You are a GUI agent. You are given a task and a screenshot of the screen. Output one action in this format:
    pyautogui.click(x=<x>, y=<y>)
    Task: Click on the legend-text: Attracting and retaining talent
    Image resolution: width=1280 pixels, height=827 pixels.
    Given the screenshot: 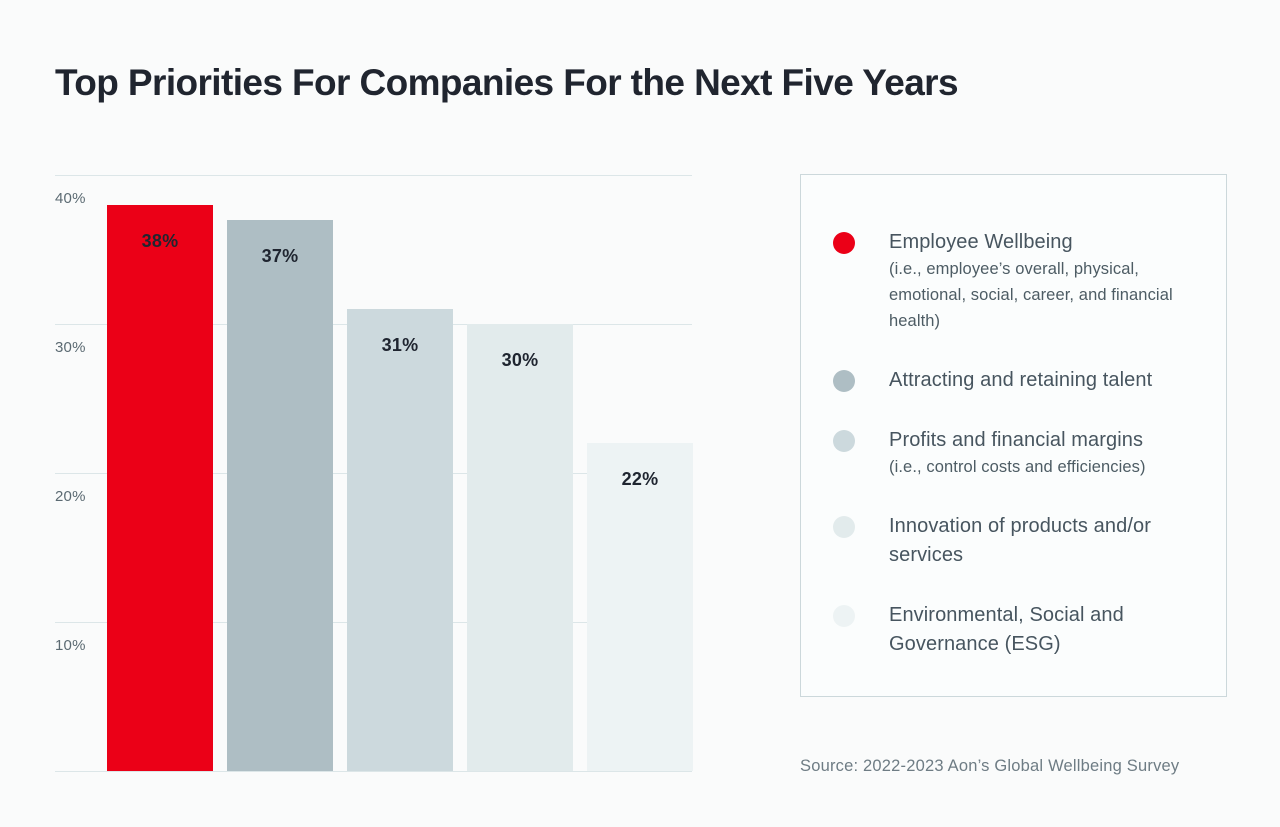 What is the action you would take?
    pyautogui.click(x=1039, y=380)
    